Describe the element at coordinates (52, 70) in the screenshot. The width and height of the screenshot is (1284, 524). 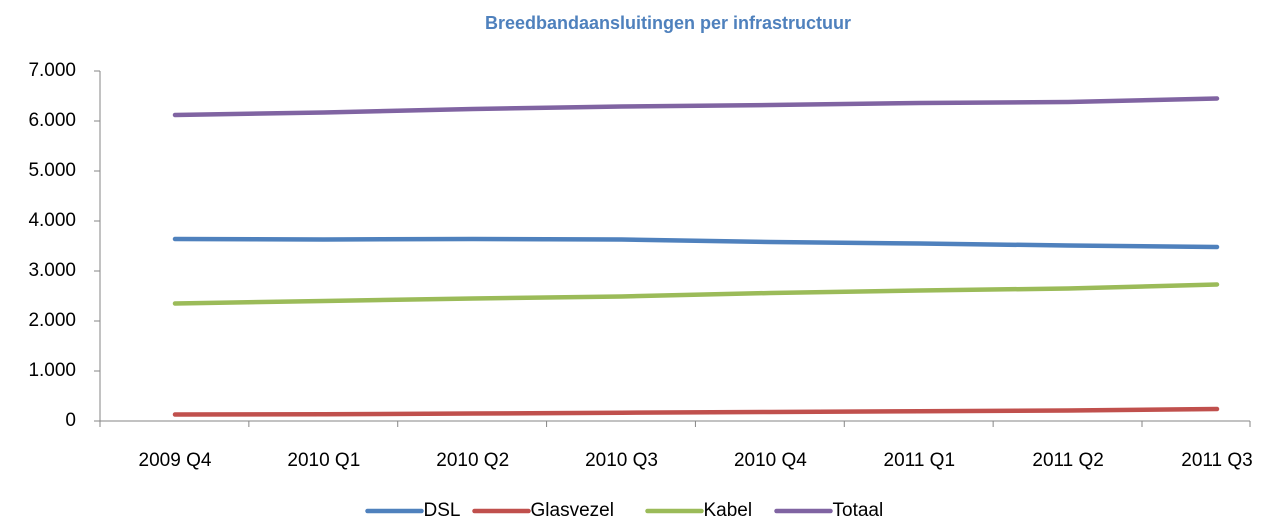
I see `y-tick-label: 7.000` at that location.